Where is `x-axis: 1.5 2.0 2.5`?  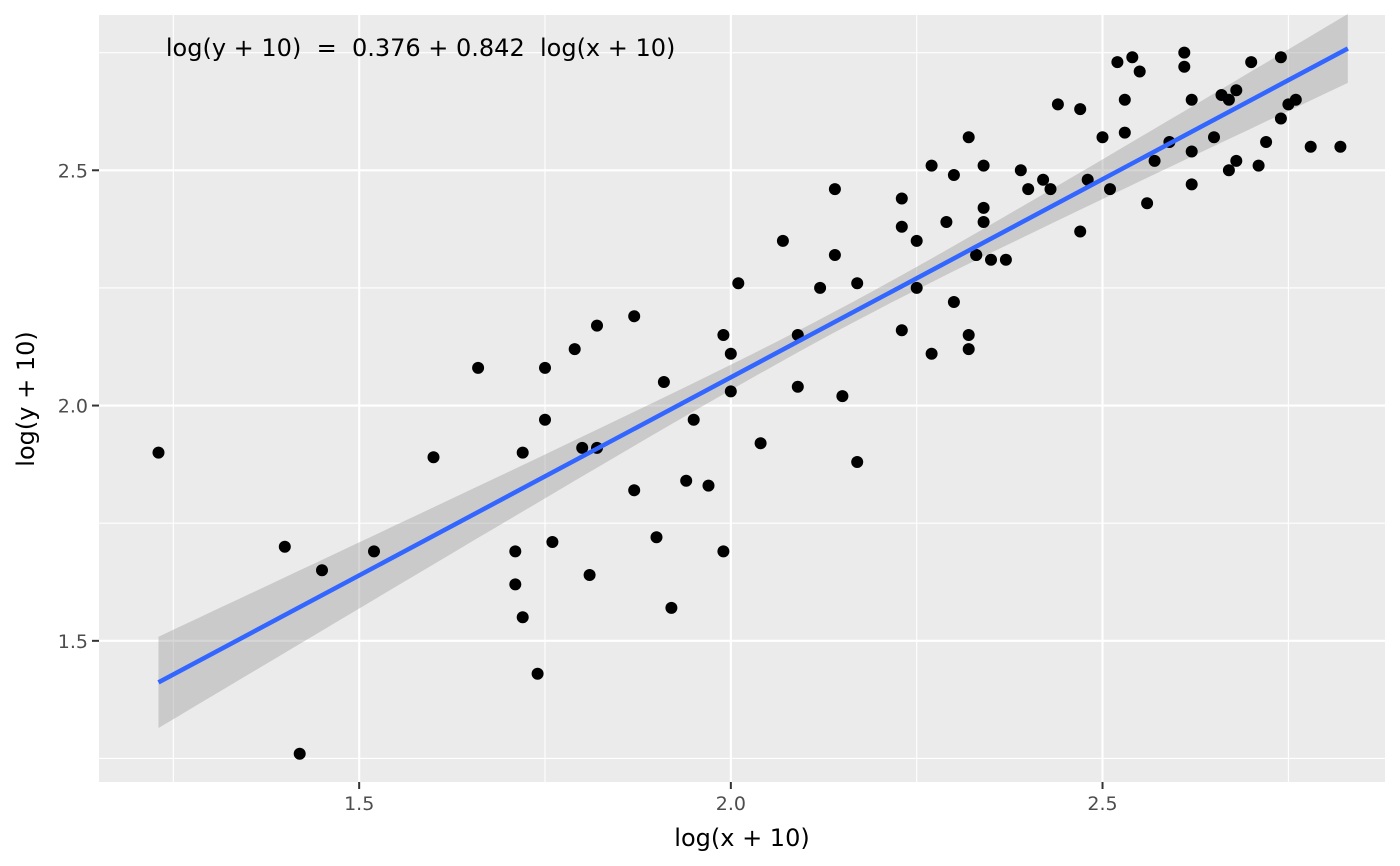
x-axis: 1.5 2.0 2.5 is located at coordinates (731, 798).